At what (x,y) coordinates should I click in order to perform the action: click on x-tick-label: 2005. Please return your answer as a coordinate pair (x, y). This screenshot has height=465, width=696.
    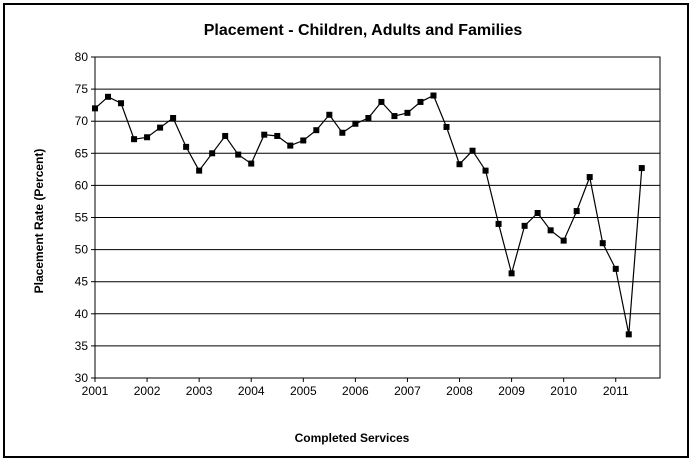
    Looking at the image, I should click on (303, 391).